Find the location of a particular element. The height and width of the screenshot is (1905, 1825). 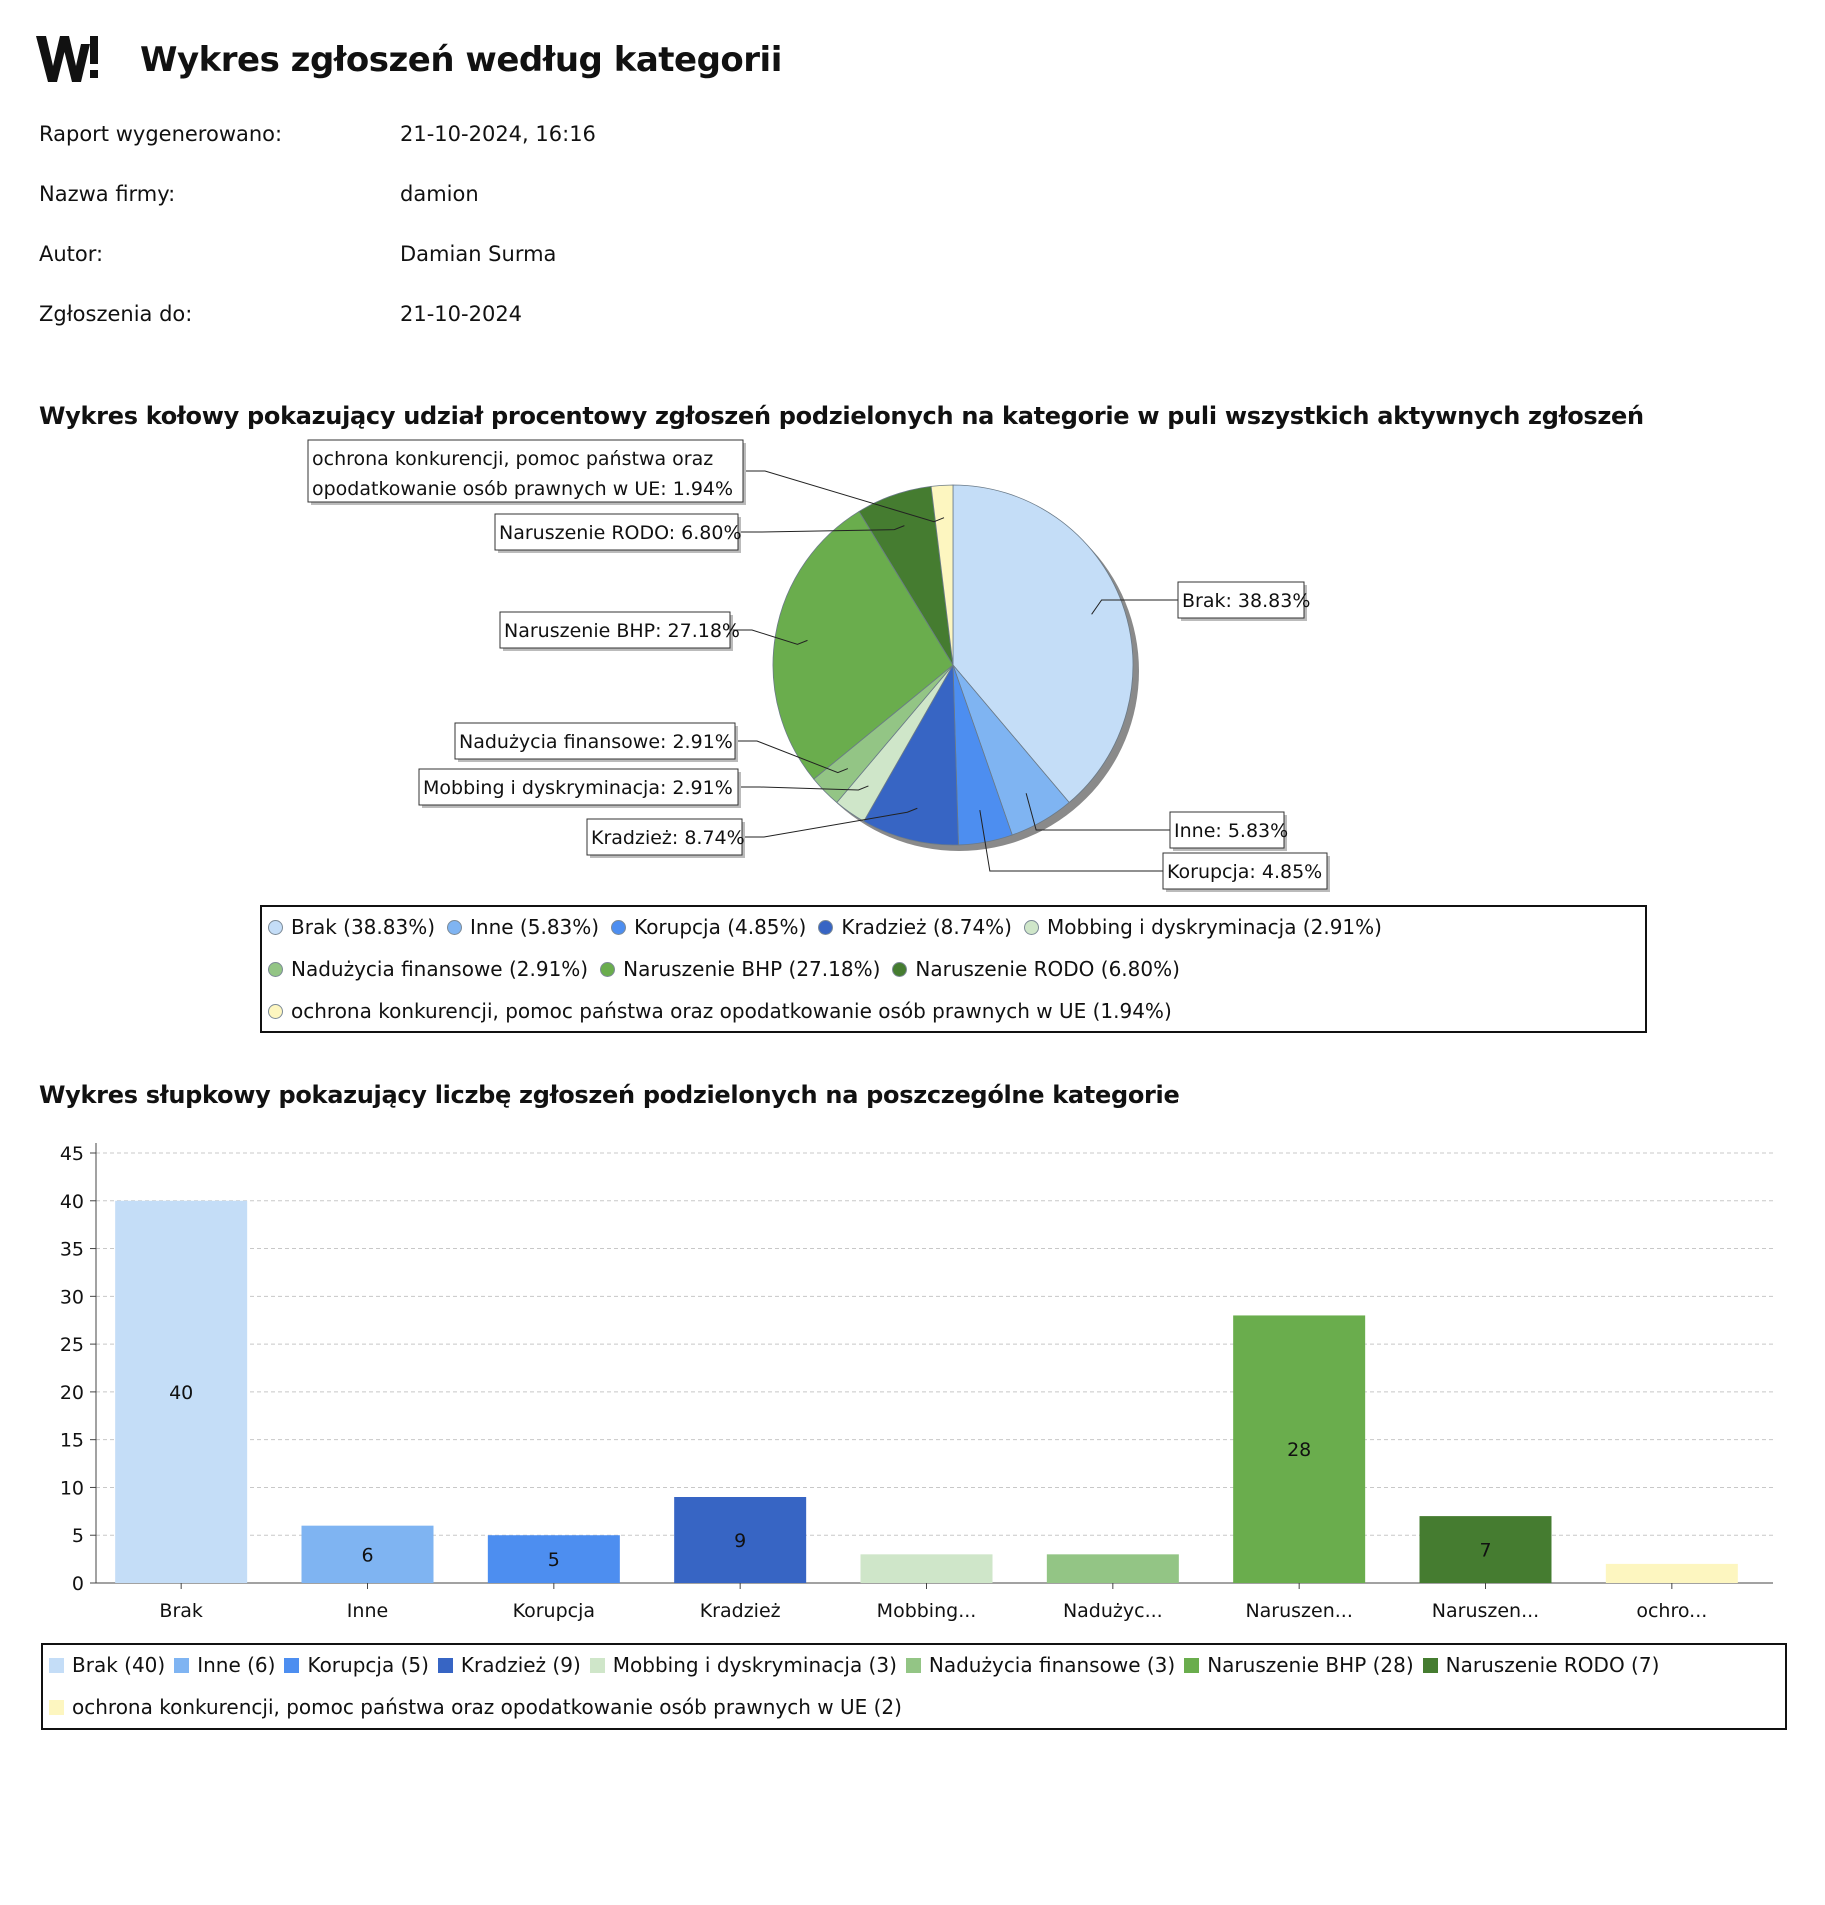

pie-legend-item-bhp: Naruszenie BHP (27.18%) is located at coordinates (740, 969).